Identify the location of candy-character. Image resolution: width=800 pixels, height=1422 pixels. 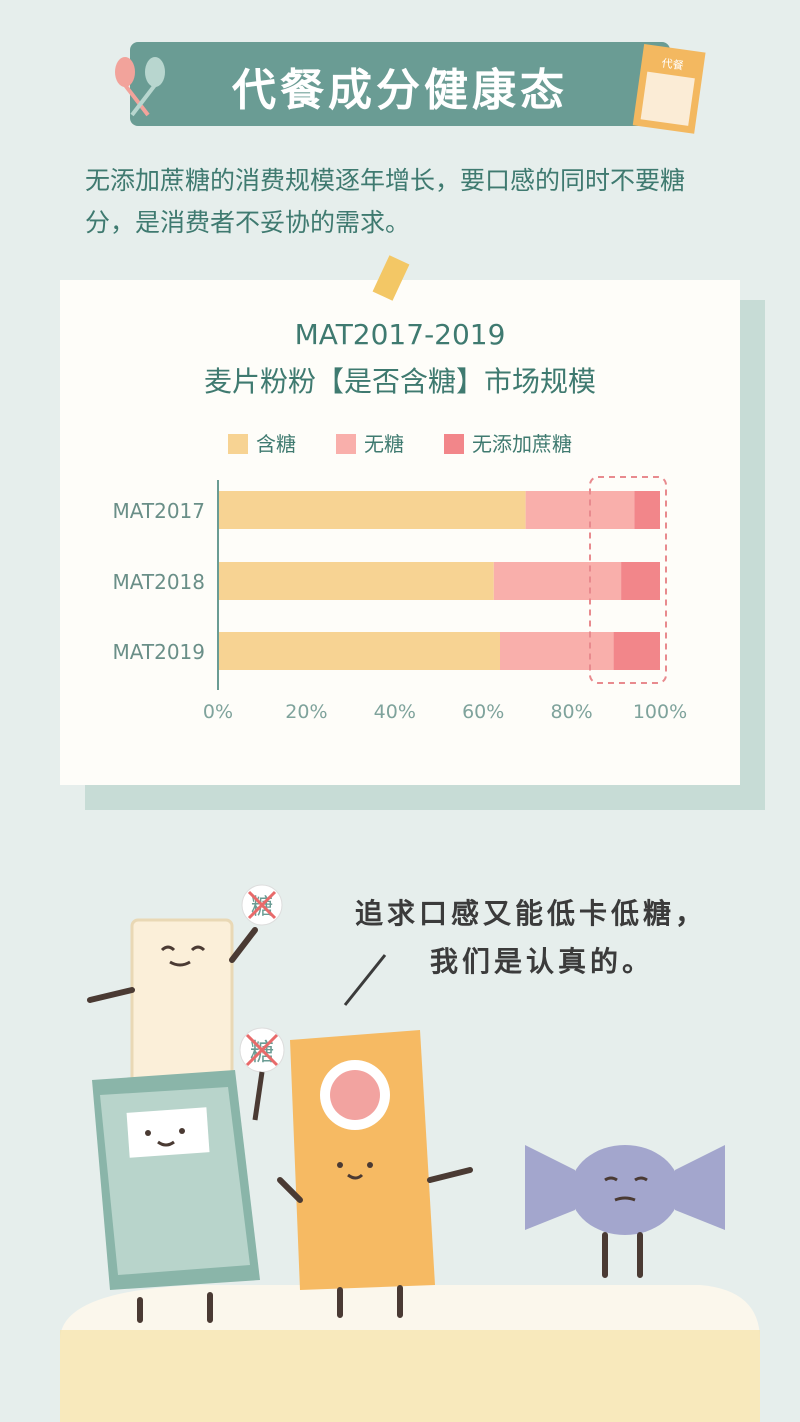
(625, 1211).